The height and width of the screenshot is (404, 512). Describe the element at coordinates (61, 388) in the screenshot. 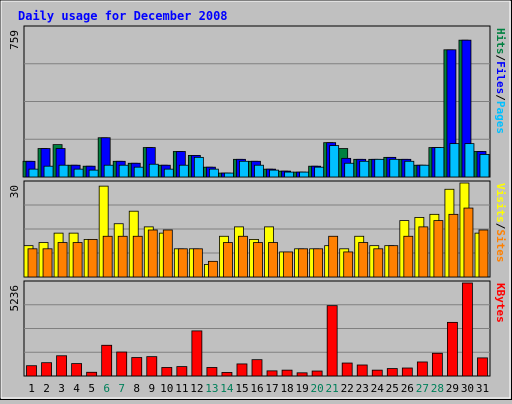

I see `x-tick-label: 3` at that location.